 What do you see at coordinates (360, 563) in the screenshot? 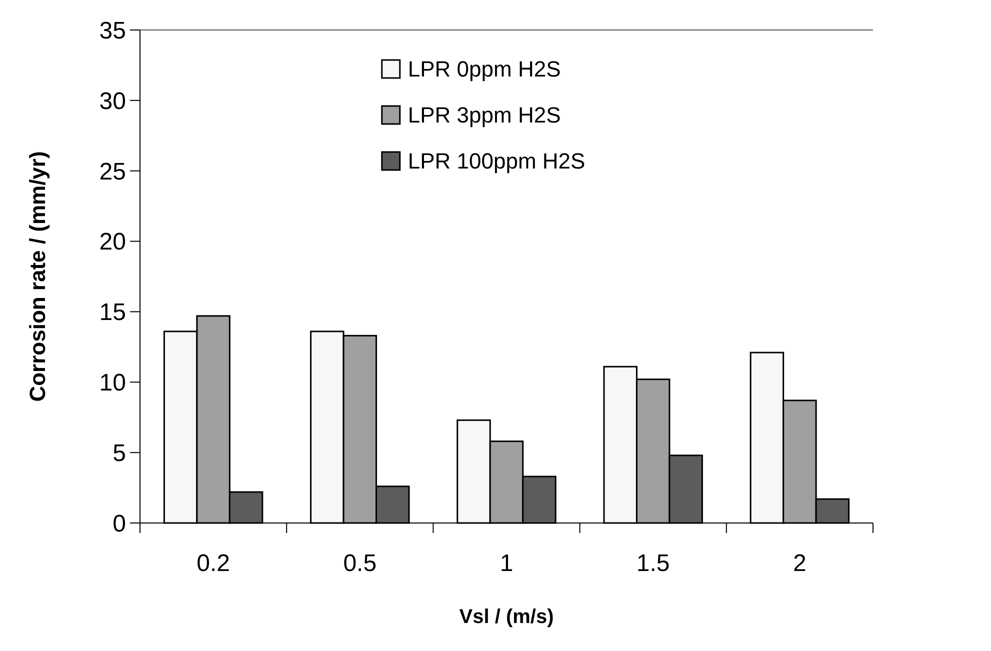
I see `x-tick-label: 0.5` at bounding box center [360, 563].